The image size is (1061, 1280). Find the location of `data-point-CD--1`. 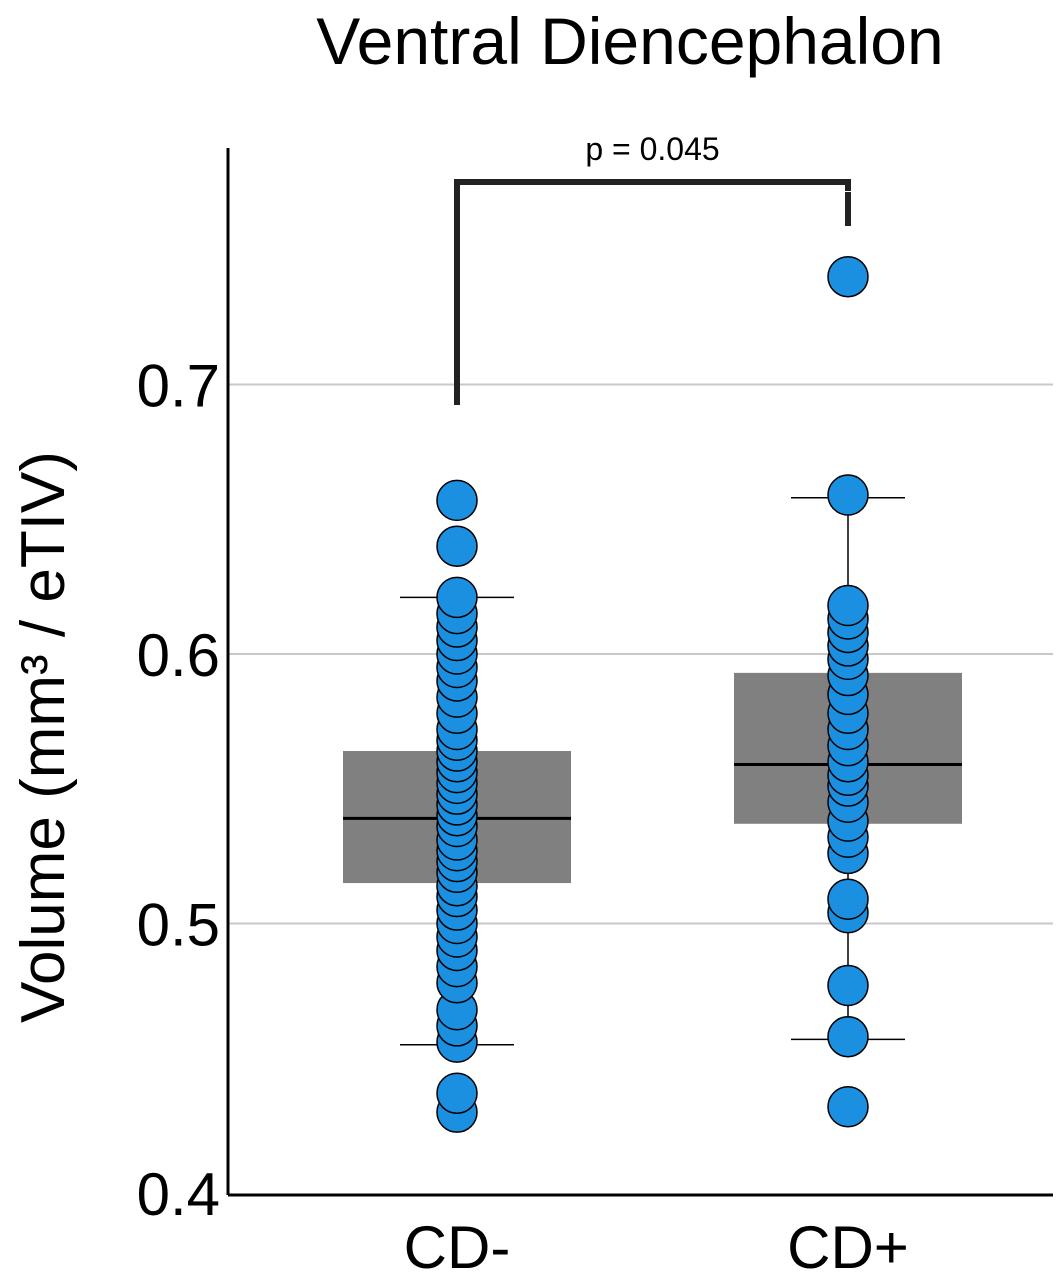

data-point-CD--1 is located at coordinates (457, 1093).